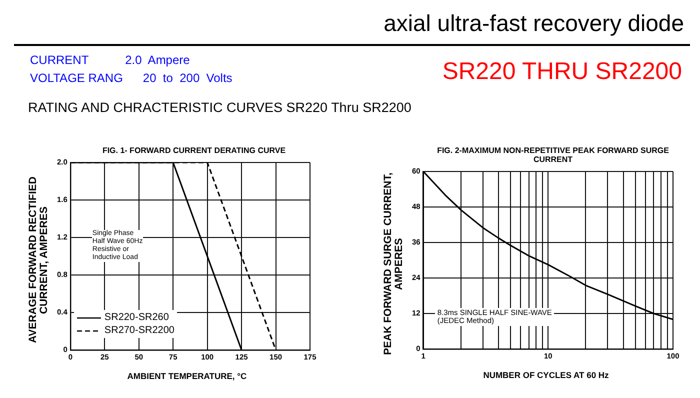 This screenshot has width=700, height=398. I want to click on legend-label: SR270-SR2200, so click(139, 330).